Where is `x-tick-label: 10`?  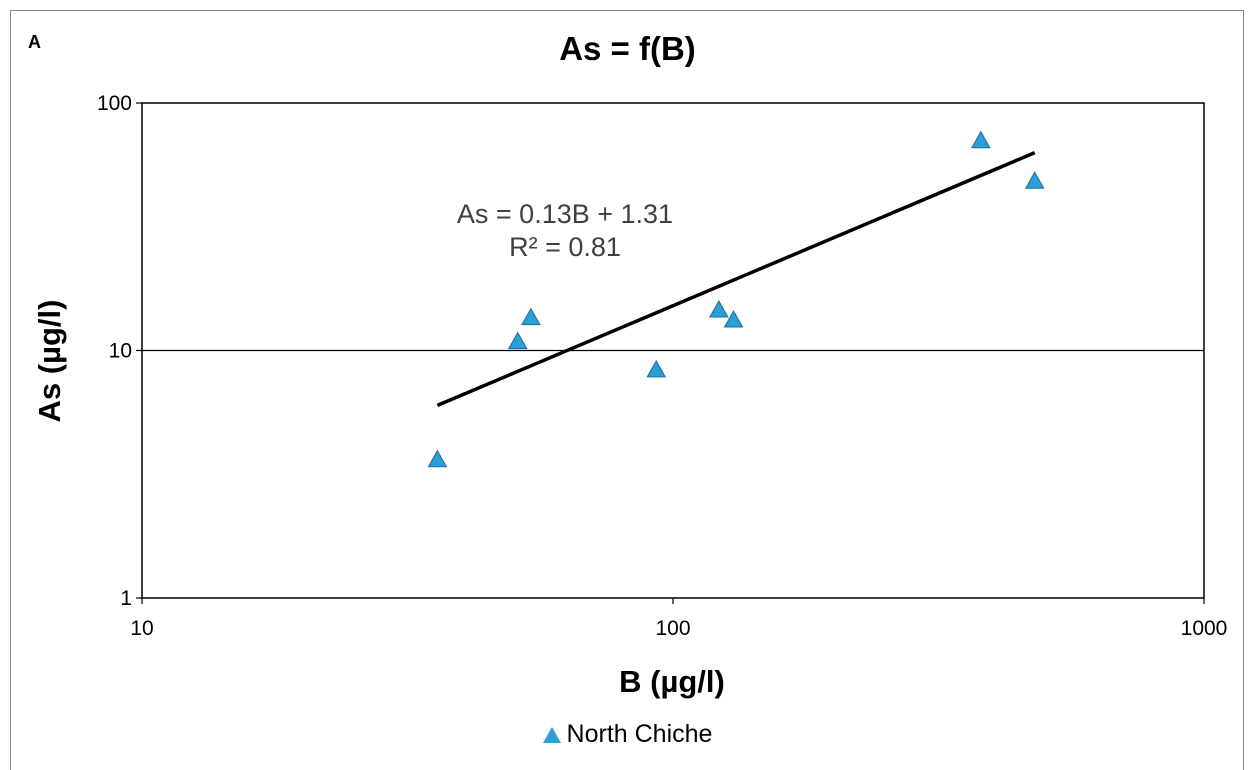
x-tick-label: 10 is located at coordinates (141, 628).